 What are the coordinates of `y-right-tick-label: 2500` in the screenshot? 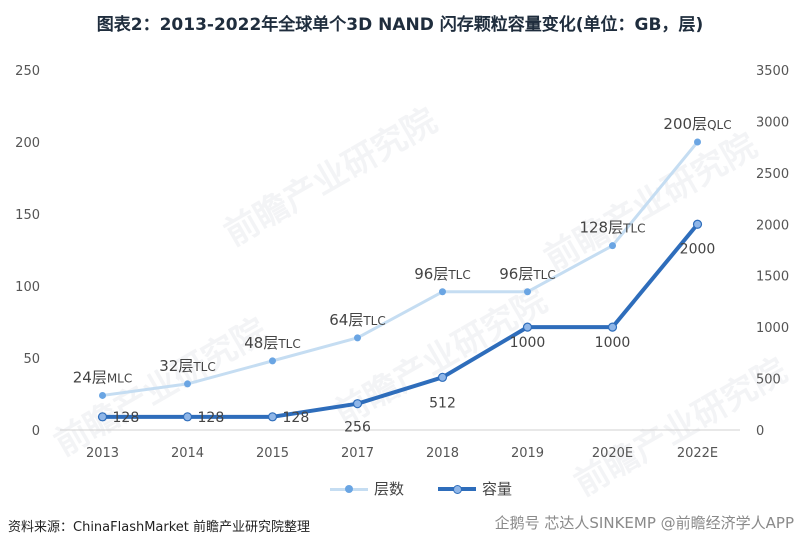 It's located at (772, 174).